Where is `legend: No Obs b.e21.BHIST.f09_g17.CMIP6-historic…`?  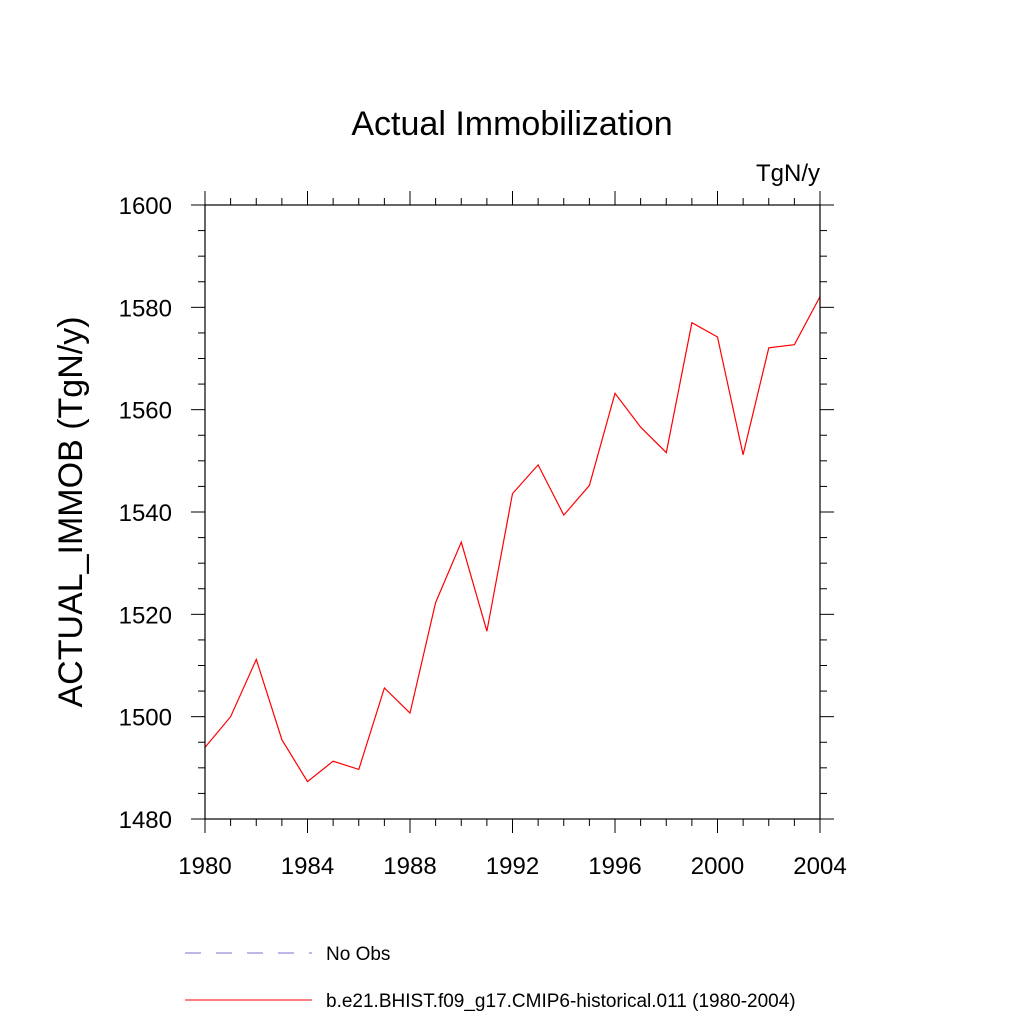
legend: No Obs b.e21.BHIST.f09_g17.CMIP6-historic… is located at coordinates (490, 978).